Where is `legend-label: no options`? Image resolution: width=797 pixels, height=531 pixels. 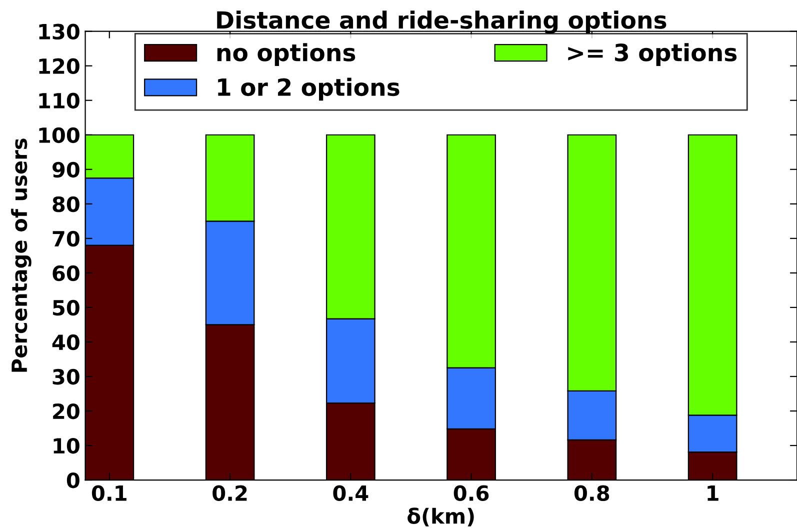 legend-label: no options is located at coordinates (286, 54).